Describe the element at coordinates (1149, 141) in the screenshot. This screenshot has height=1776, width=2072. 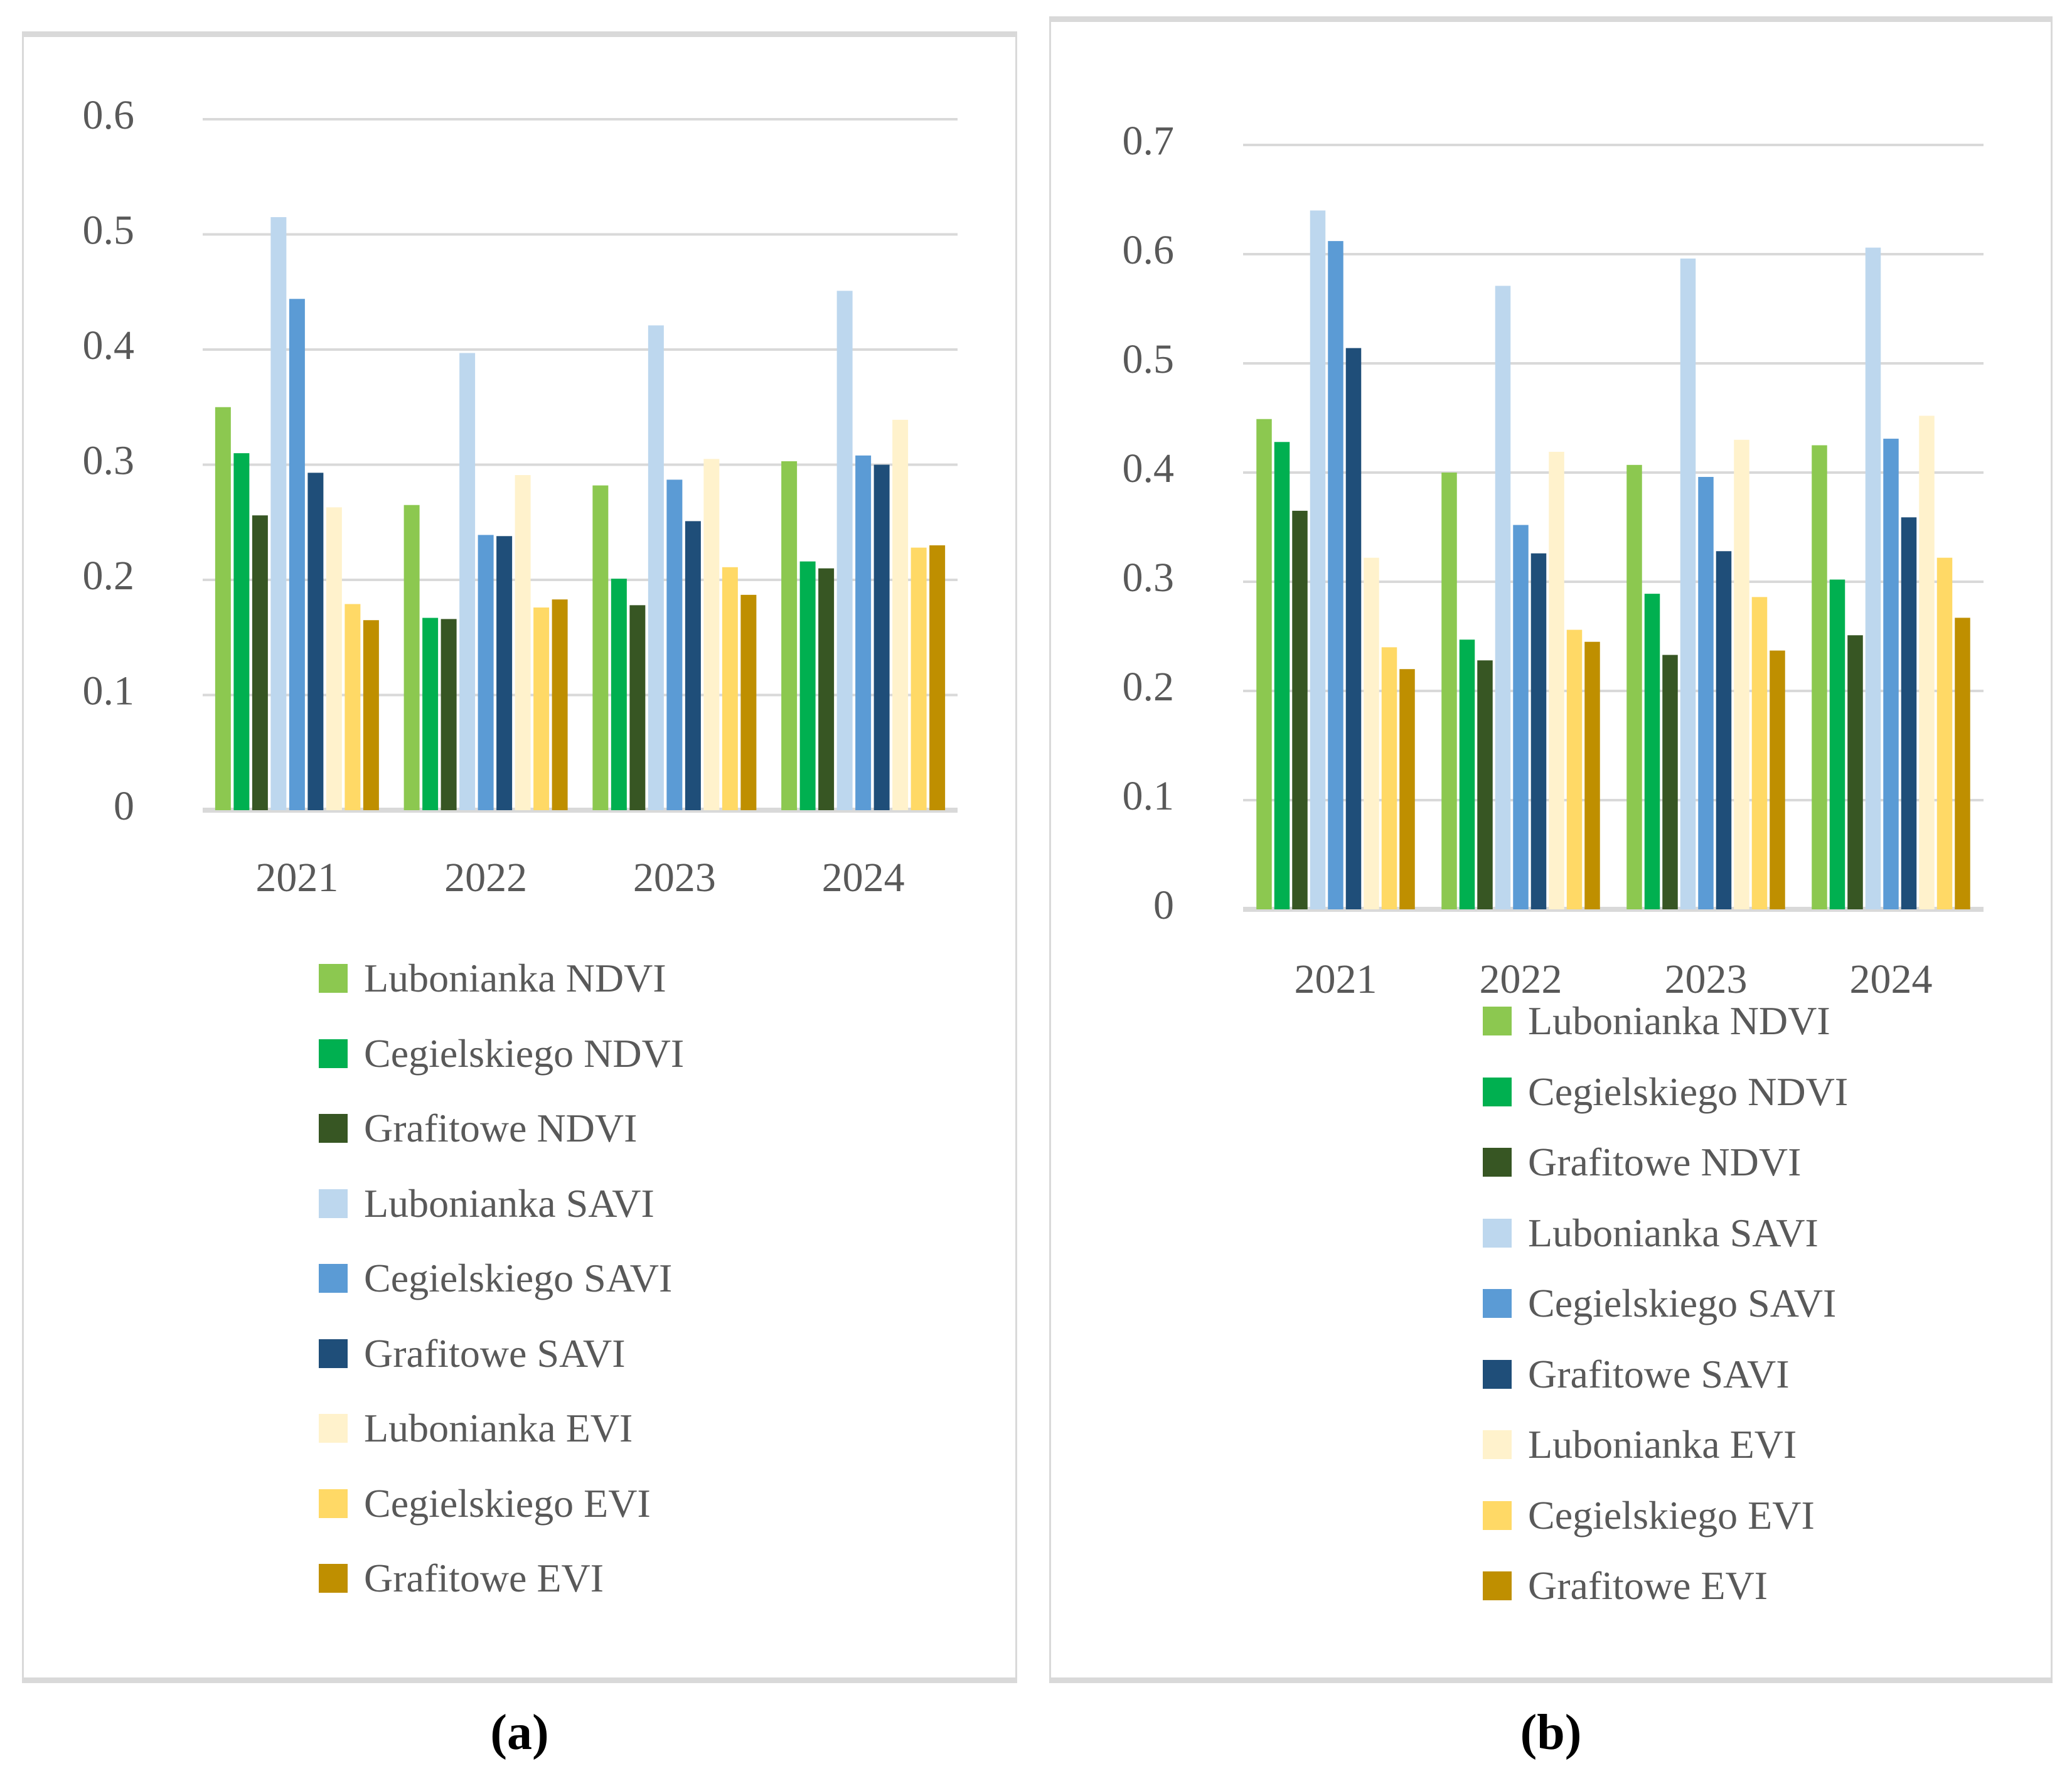
I see `y-tick-label: 0.7` at that location.